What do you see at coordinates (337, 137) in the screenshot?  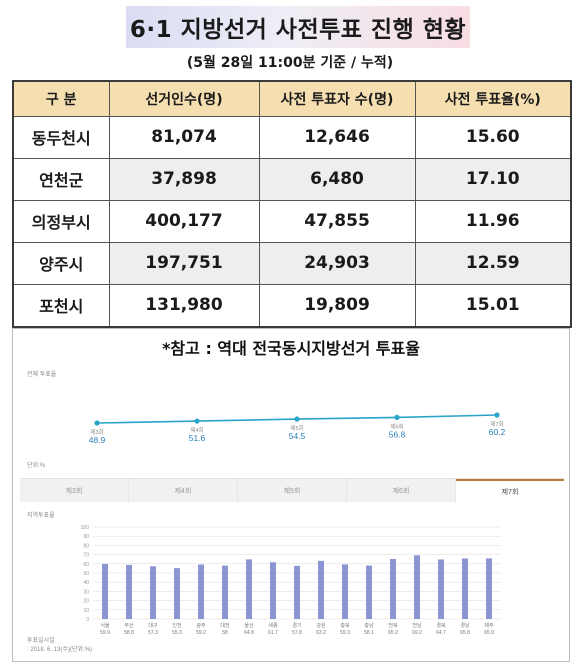 I see `row-voters: 12,646` at bounding box center [337, 137].